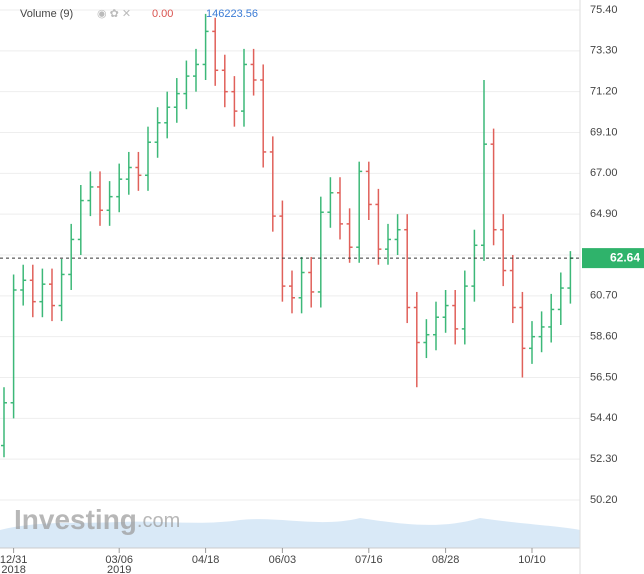  I want to click on volume-area, so click(290, 533).